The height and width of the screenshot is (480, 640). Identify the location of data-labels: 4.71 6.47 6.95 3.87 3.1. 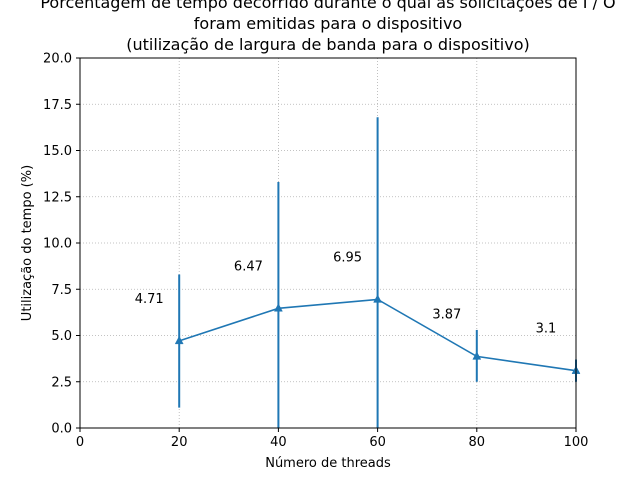
(346, 293).